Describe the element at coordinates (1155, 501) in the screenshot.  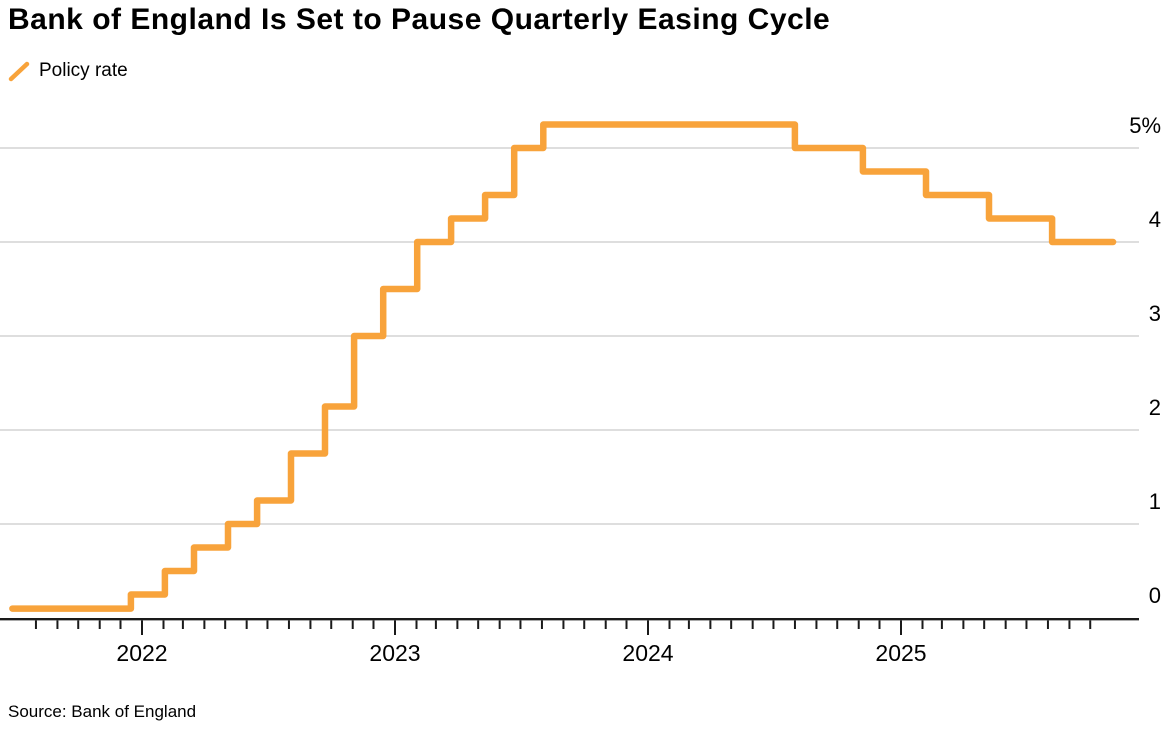
I see `y-axis-tick-label: 1` at that location.